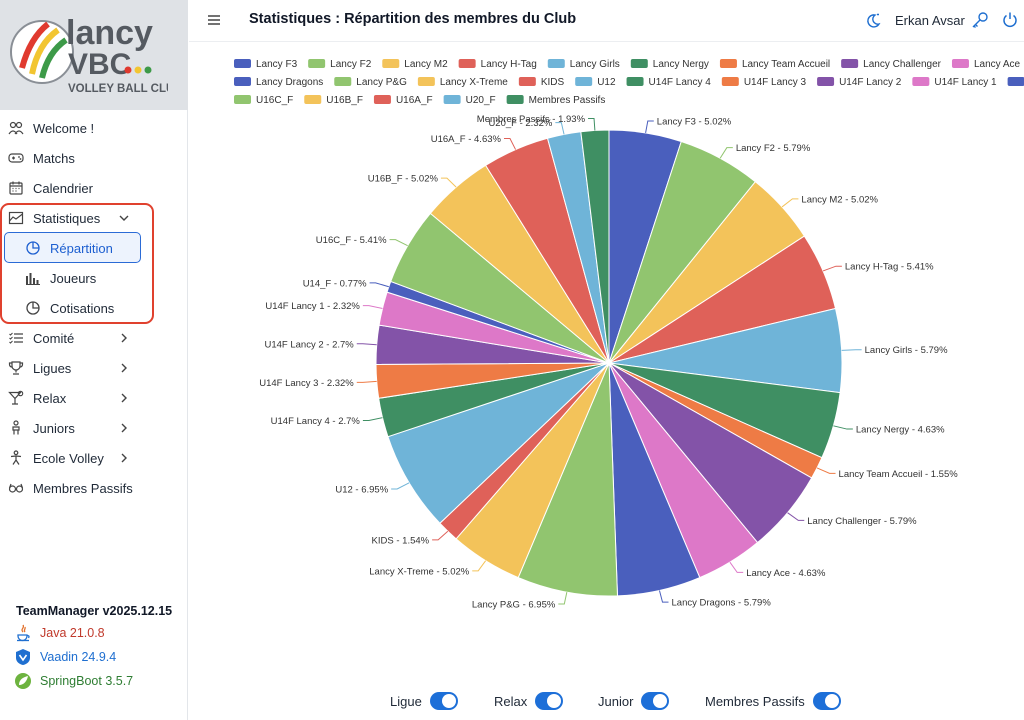 The height and width of the screenshot is (720, 1024). I want to click on legend-swatch-lancy-x-treme, so click(426, 81).